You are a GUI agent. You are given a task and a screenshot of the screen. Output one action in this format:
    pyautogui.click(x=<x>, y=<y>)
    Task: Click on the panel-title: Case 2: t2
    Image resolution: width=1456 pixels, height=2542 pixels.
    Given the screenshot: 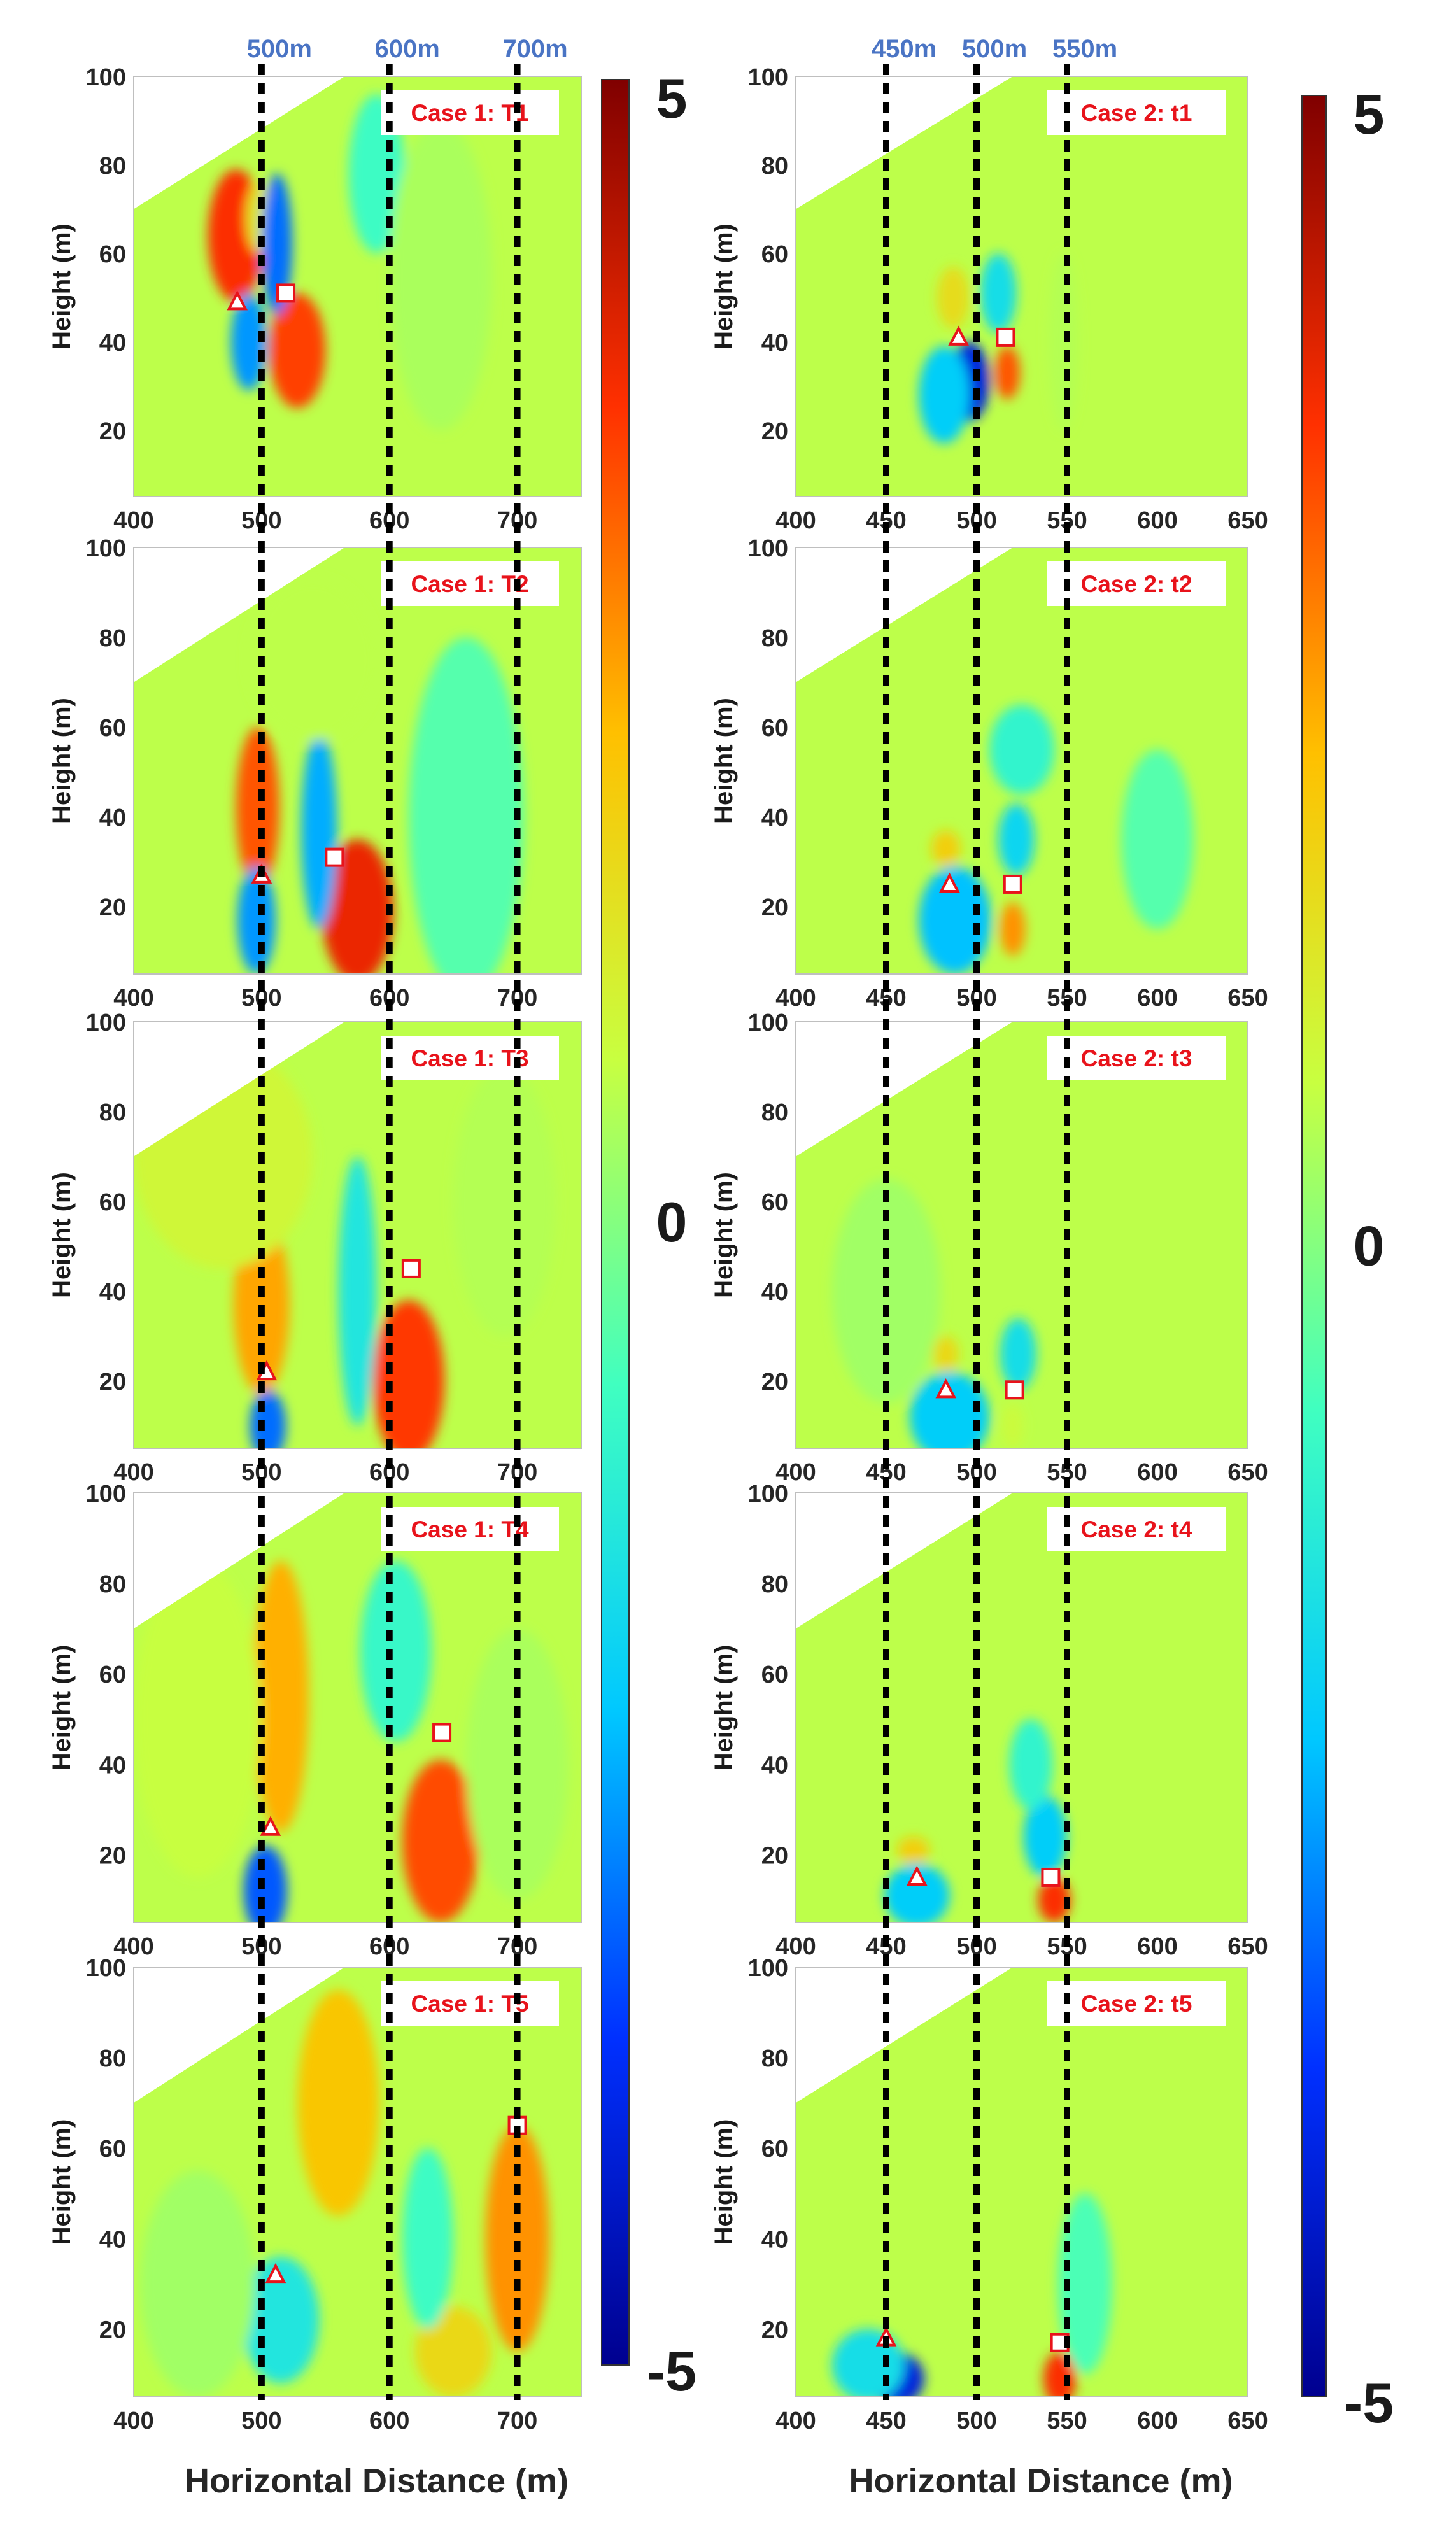 What is the action you would take?
    pyautogui.click(x=1136, y=584)
    